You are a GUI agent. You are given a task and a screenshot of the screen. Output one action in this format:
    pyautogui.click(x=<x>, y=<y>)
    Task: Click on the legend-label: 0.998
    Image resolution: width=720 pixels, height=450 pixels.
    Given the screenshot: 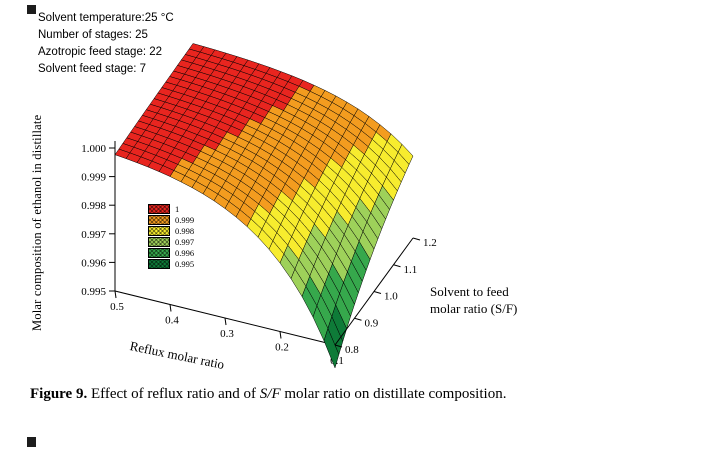 What is the action you would take?
    pyautogui.click(x=185, y=230)
    